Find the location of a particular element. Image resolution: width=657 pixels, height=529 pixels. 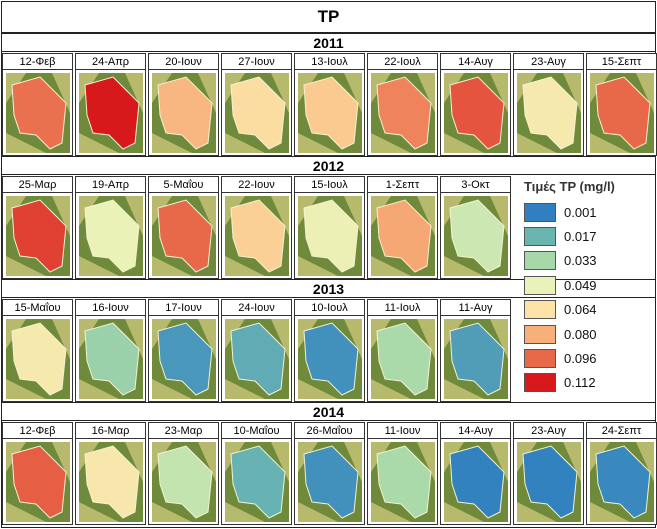

map-panel: 3-Οκτ is located at coordinates (475, 227).